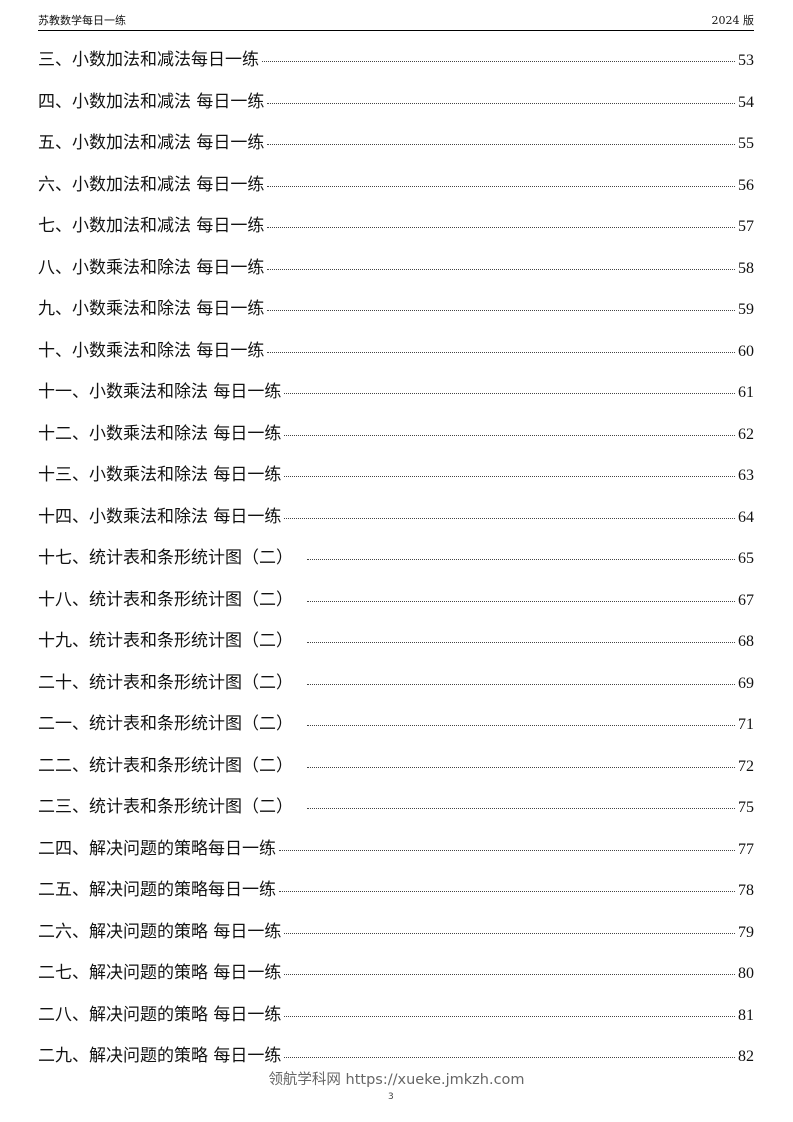  I want to click on toc-entry-title: 二二、统计表和条形统计图（二）, so click(165, 765).